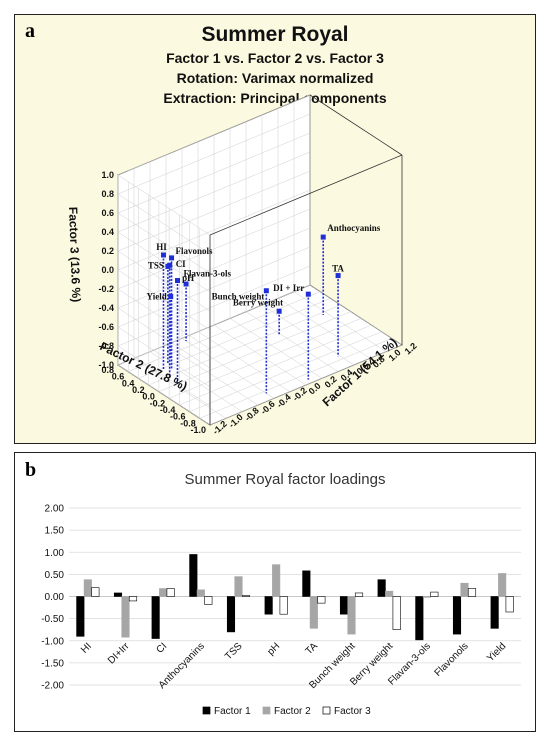 The width and height of the screenshot is (550, 739). What do you see at coordinates (148, 397) in the screenshot?
I see `y-tick-label: 0.0` at bounding box center [148, 397].